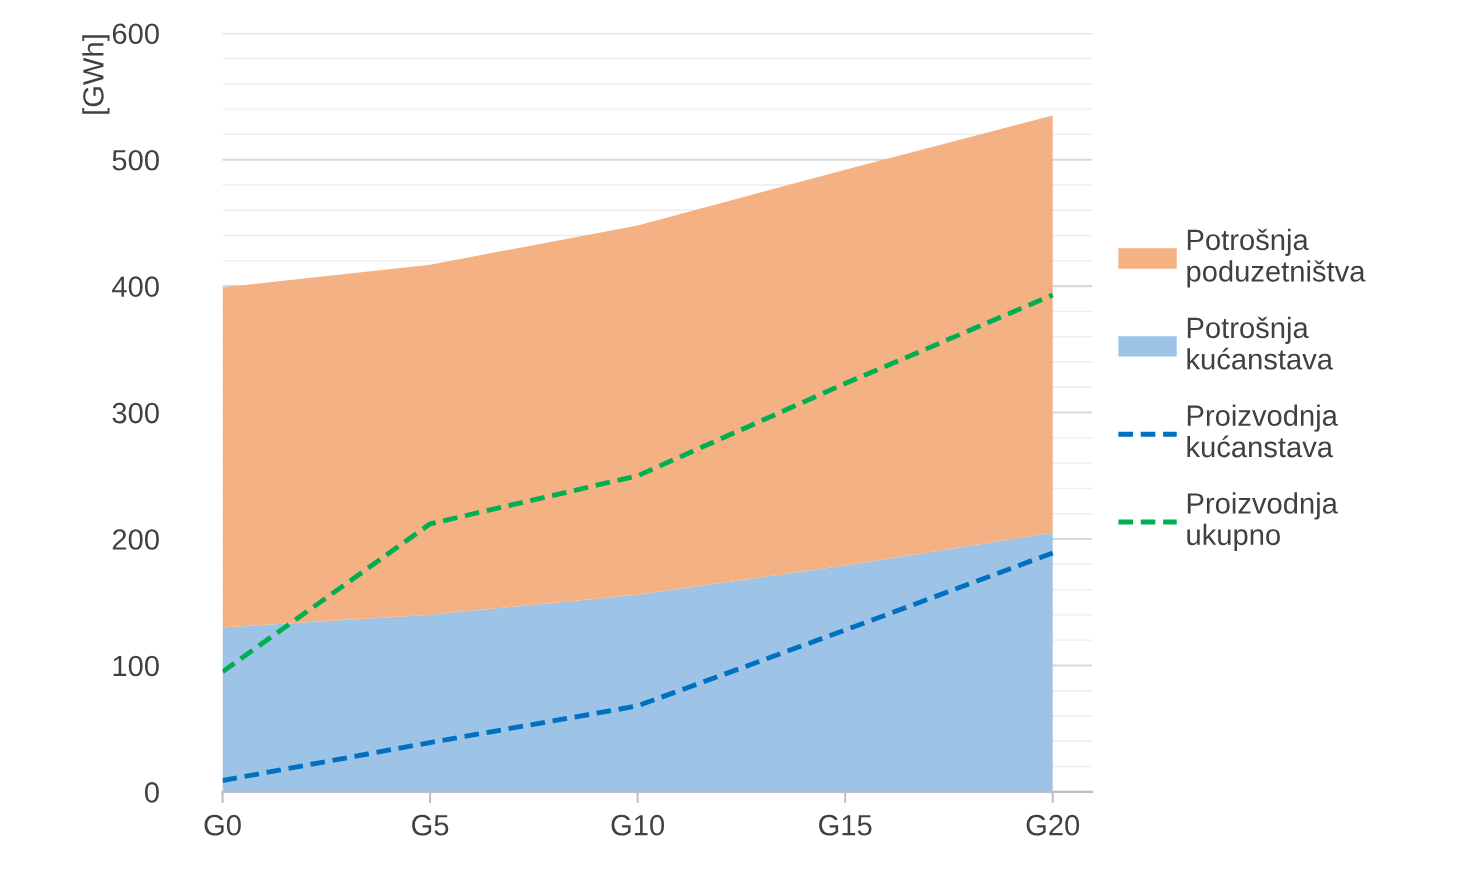 This screenshot has height=875, width=1464. I want to click on y-tick-label: 100, so click(136, 666).